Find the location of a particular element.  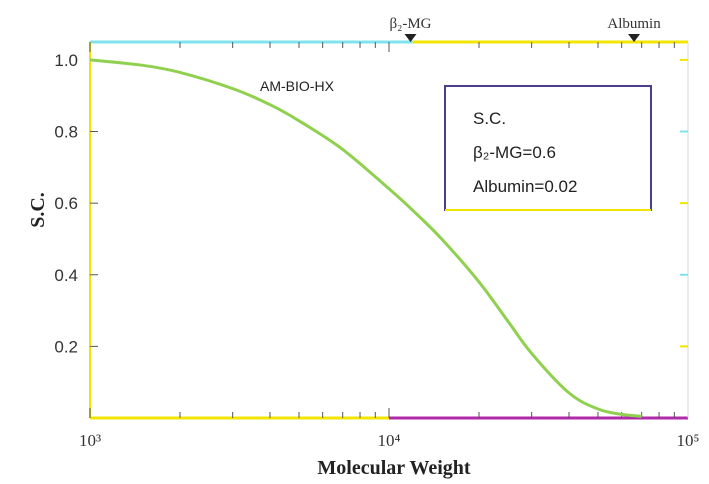

y-tick-label: 0.4 is located at coordinates (66, 275).